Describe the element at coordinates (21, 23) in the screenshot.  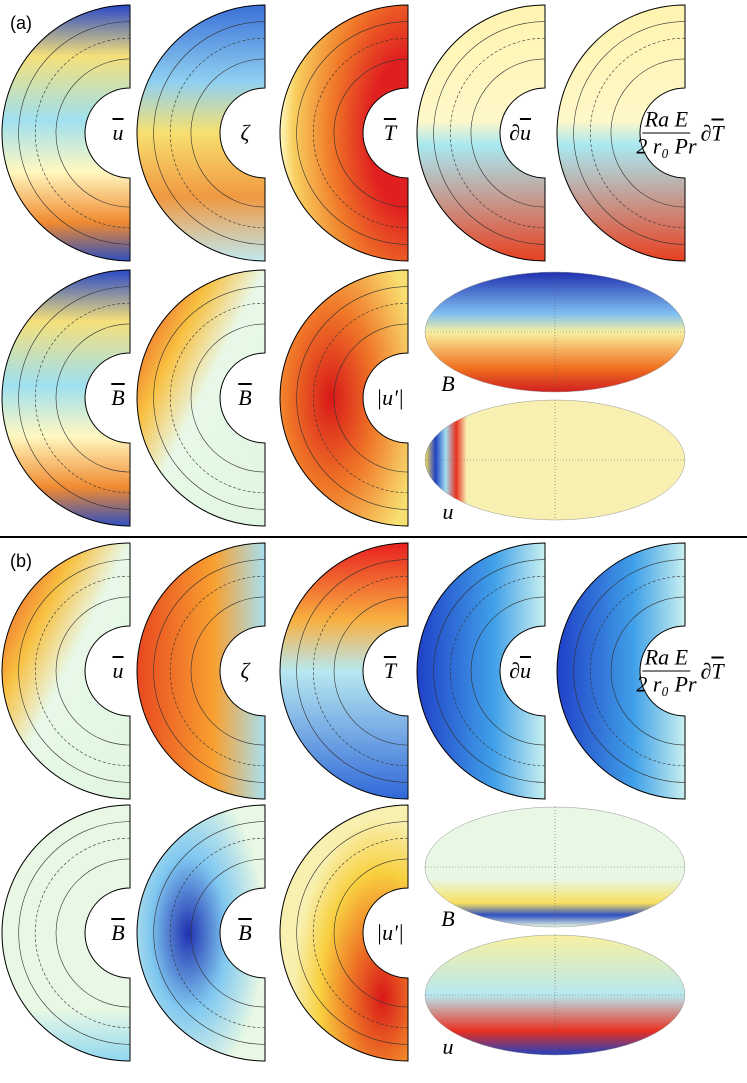
I see `panel-label: (a)` at that location.